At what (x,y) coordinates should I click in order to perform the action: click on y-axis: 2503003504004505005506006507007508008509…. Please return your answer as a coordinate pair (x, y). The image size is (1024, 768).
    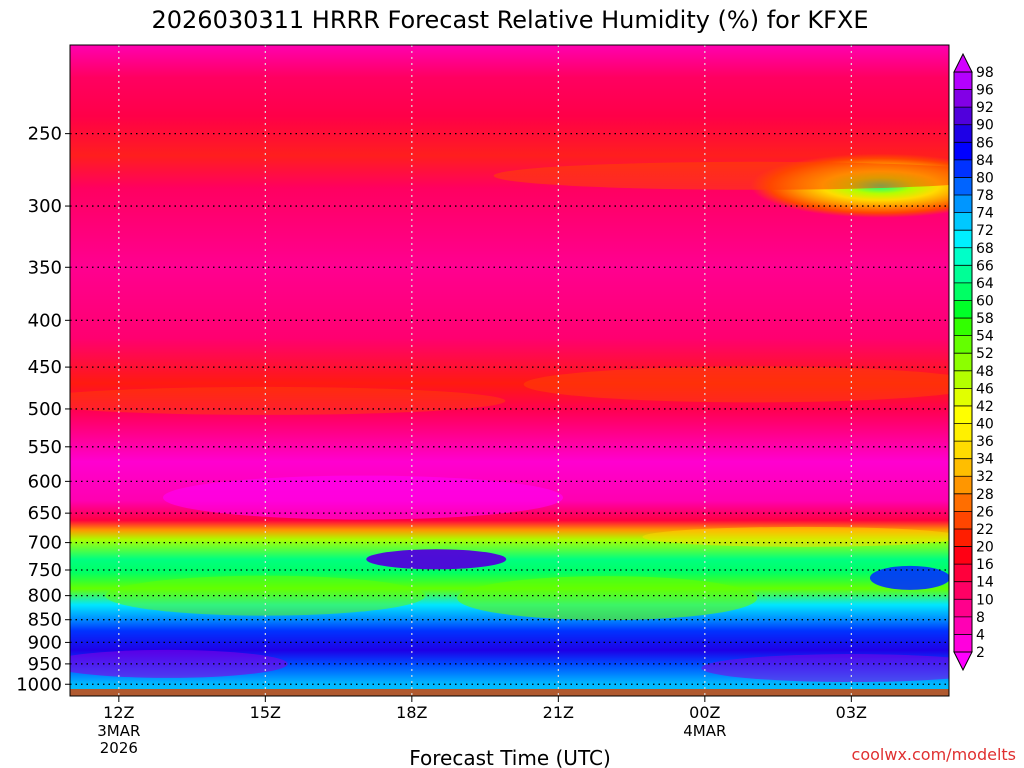
    Looking at the image, I should click on (43, 409).